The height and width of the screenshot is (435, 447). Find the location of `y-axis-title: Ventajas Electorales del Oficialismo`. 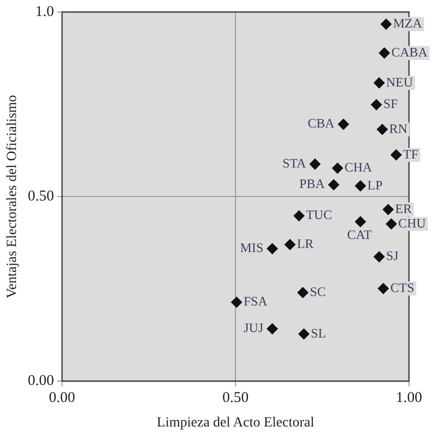

y-axis-title: Ventajas Electorales del Oficialismo is located at coordinates (12, 196).